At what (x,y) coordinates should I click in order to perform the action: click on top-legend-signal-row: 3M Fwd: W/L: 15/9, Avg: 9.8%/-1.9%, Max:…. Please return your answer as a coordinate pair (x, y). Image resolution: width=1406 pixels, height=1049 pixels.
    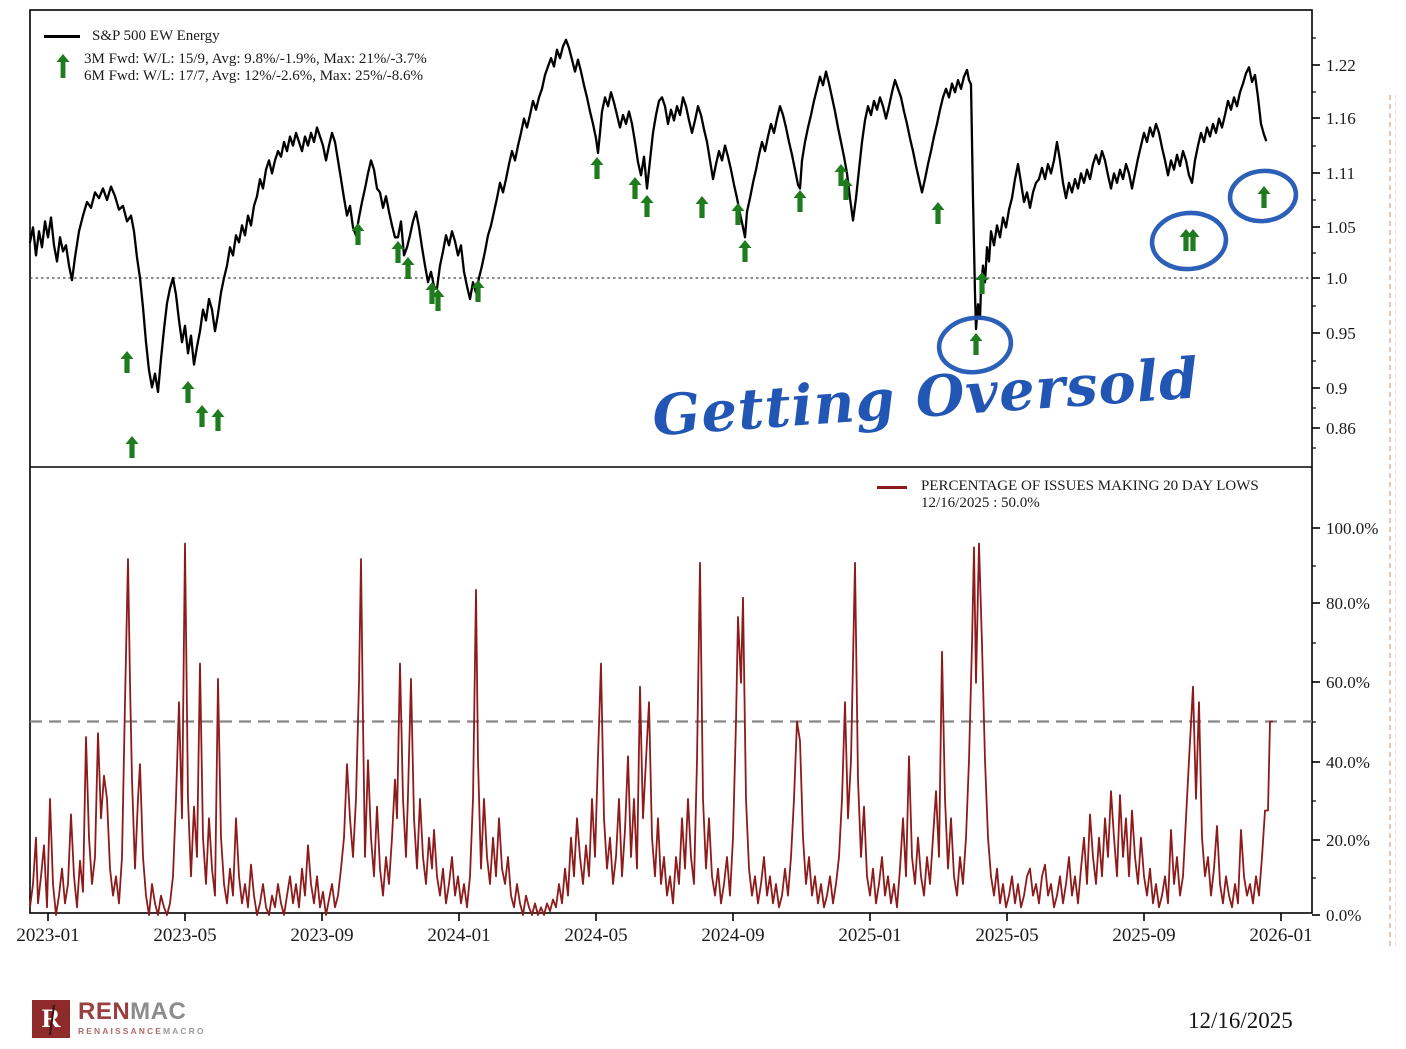
    Looking at the image, I should click on (235, 68).